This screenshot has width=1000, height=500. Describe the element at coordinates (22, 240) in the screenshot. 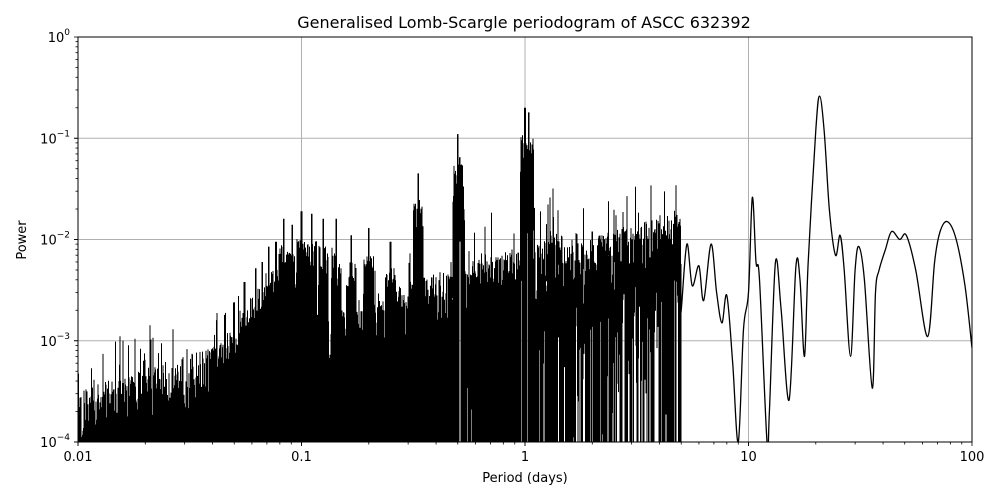

I see `y-axis-label: Power` at that location.